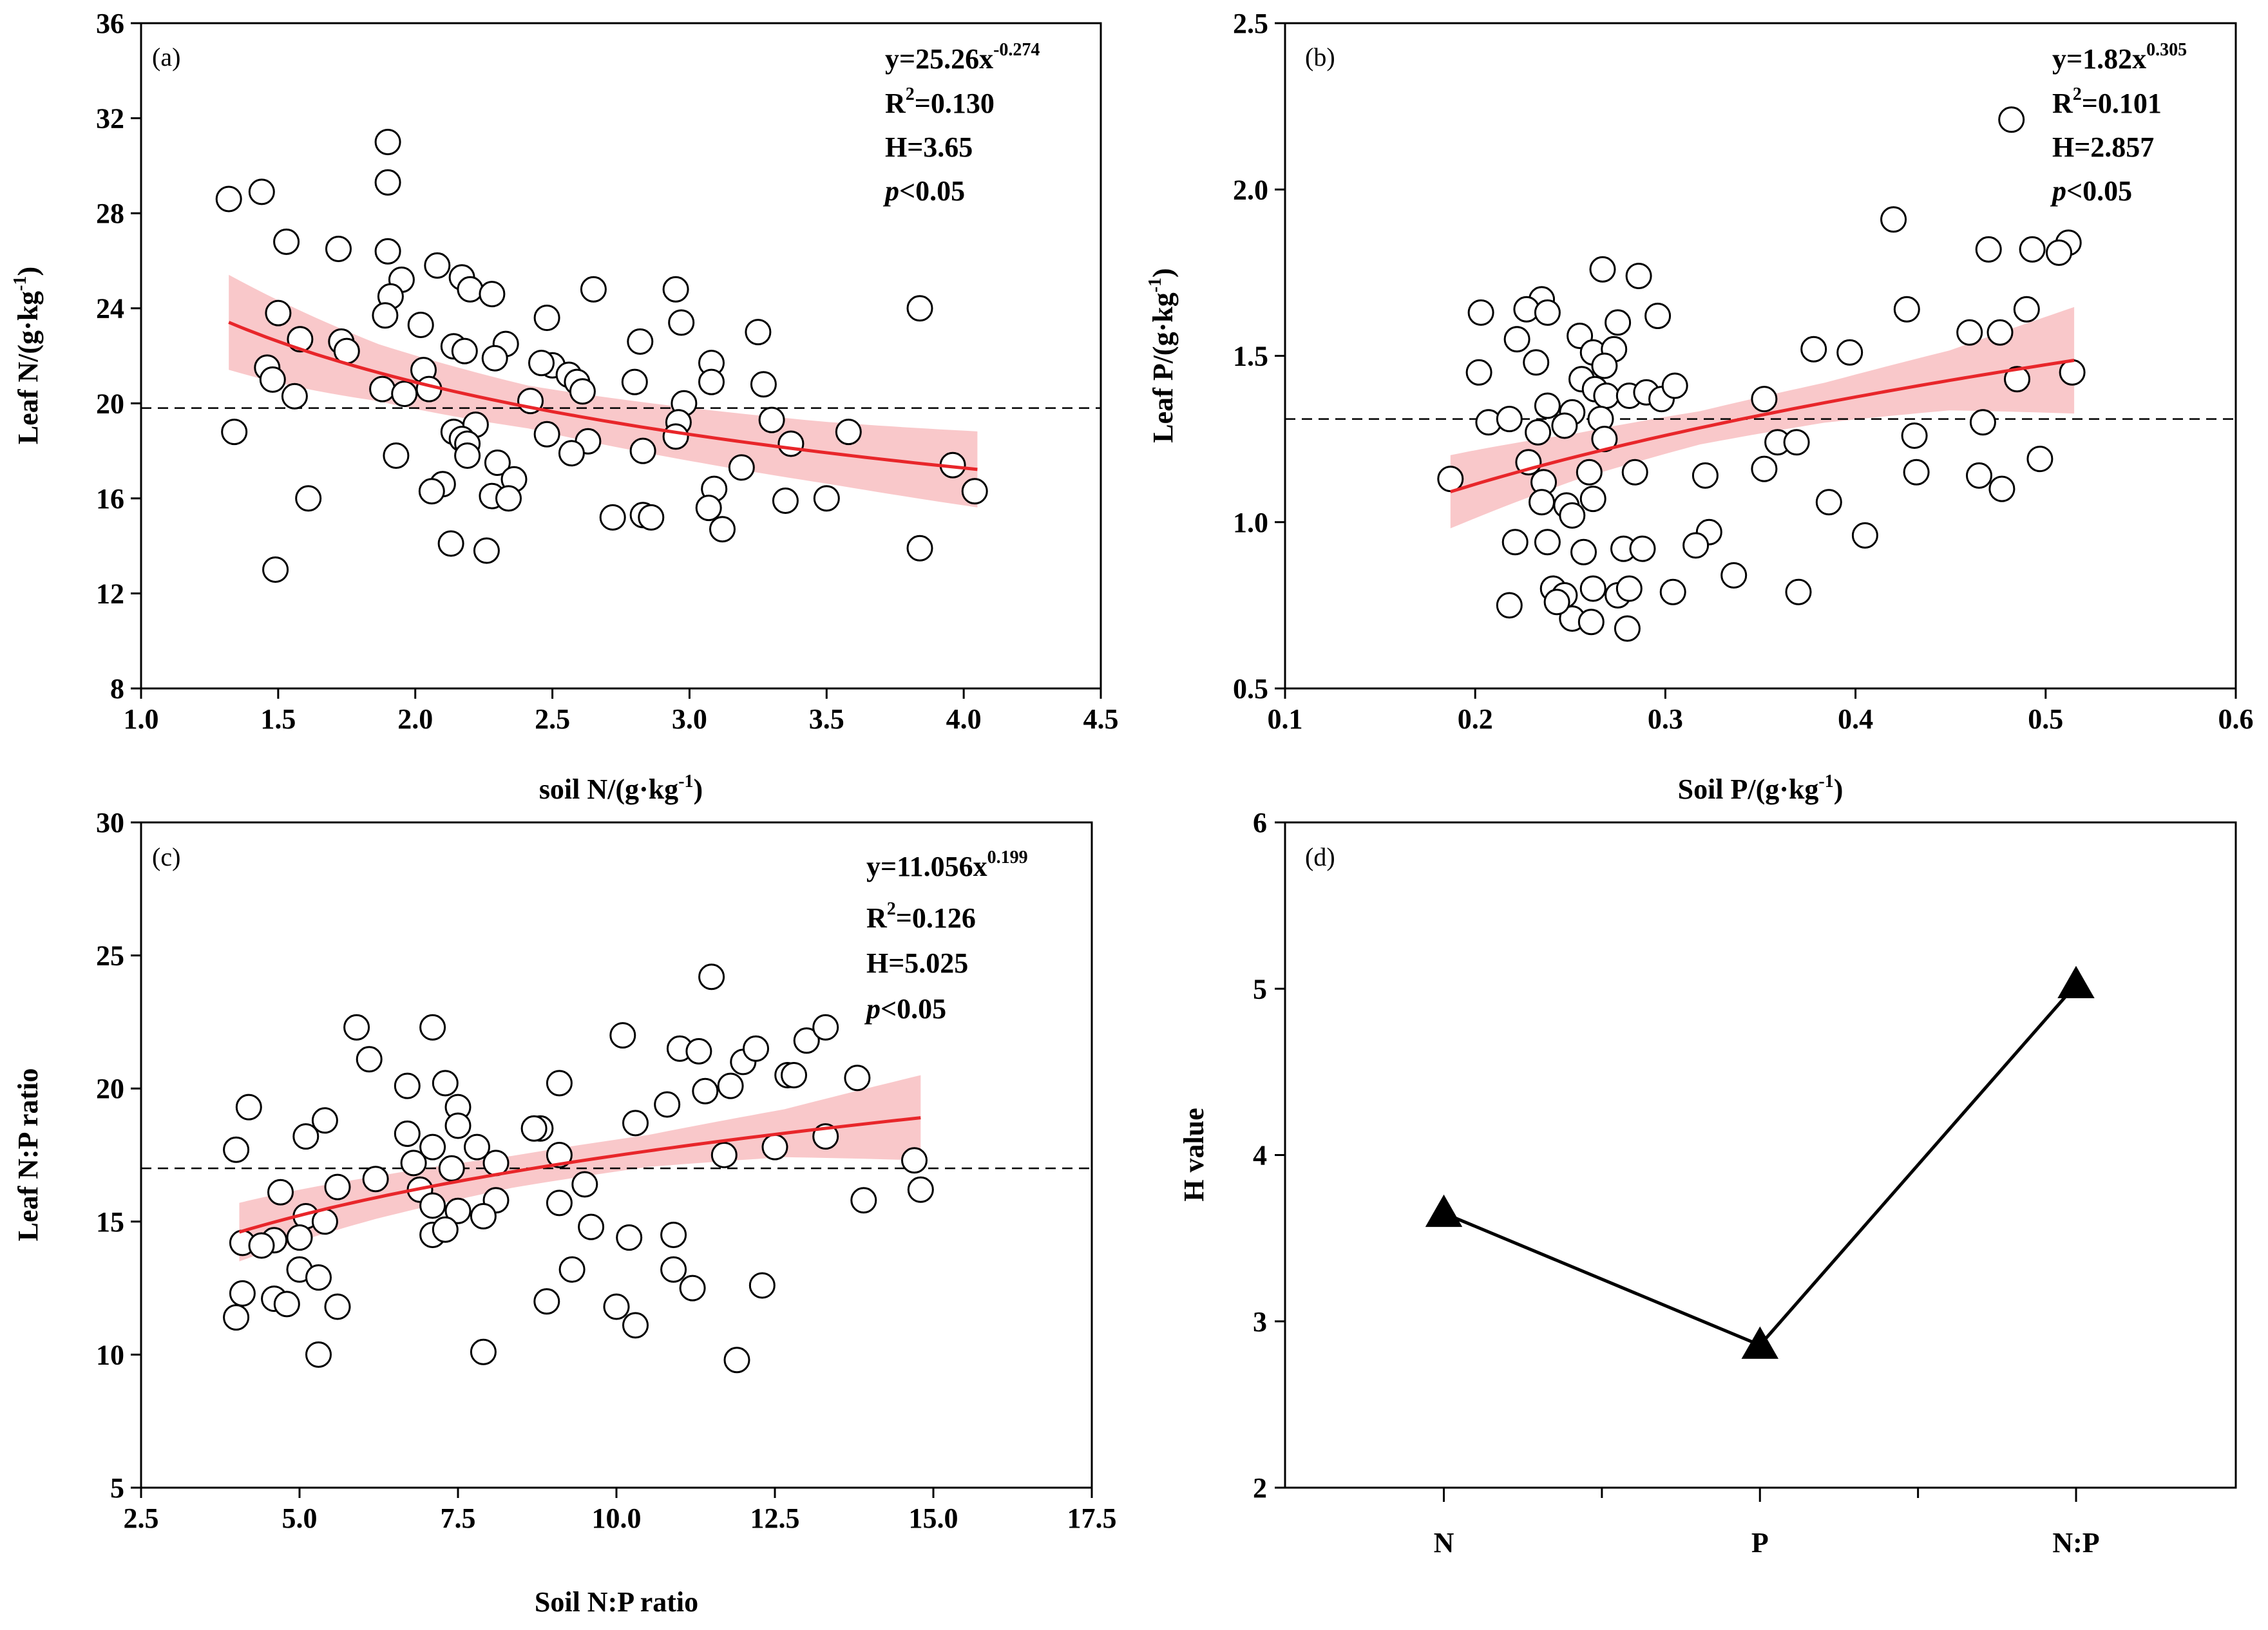 This screenshot has width=2268, height=1630. Describe the element at coordinates (110, 593) in the screenshot. I see `y-tick-label: 12` at that location.